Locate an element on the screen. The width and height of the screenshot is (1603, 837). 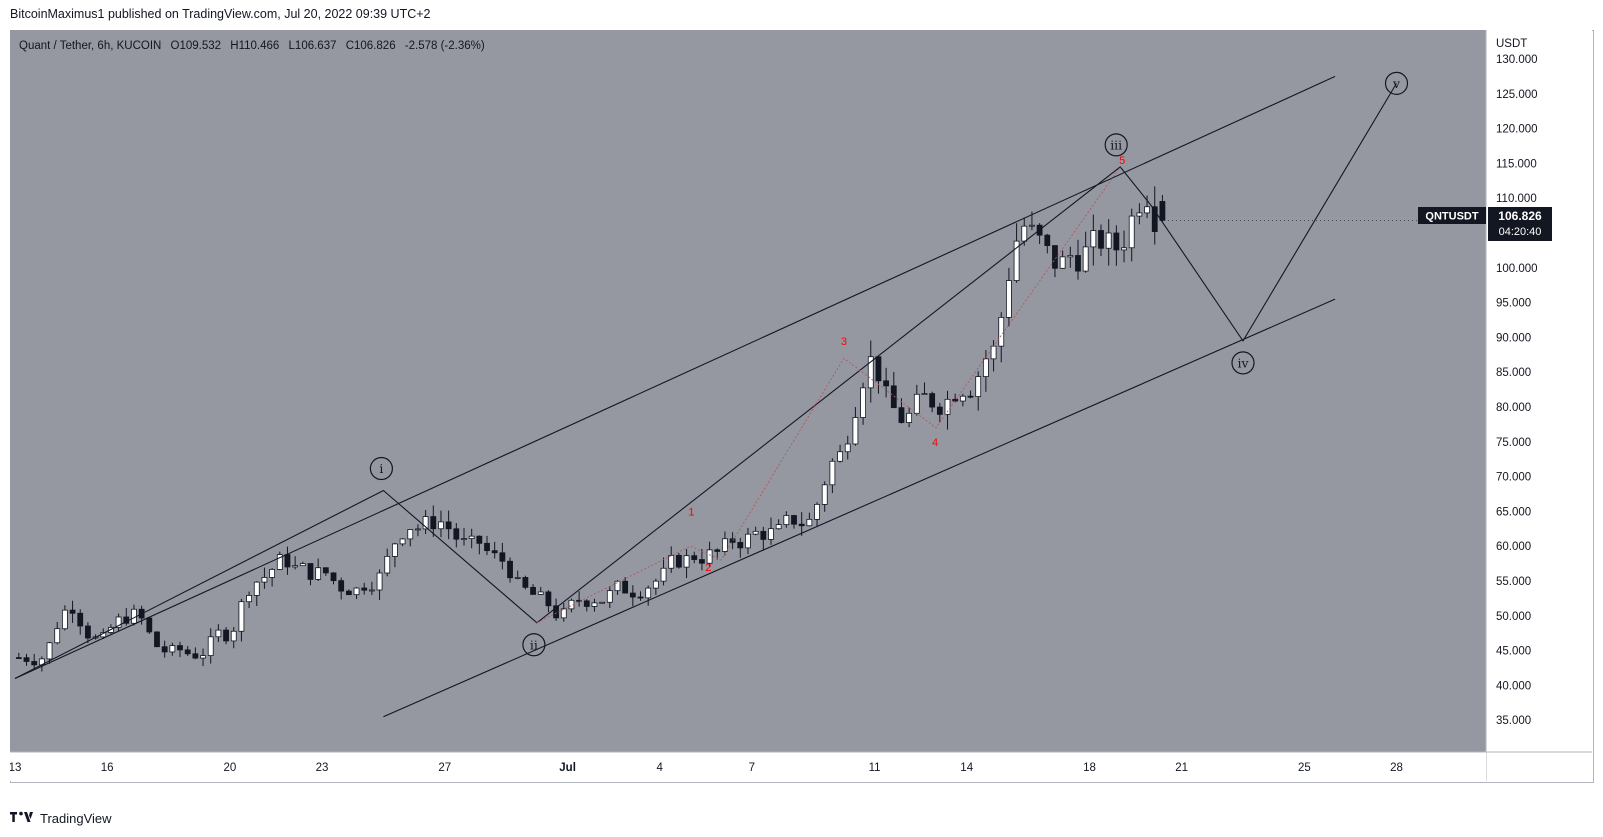
legend-o-label: O is located at coordinates (175, 46).